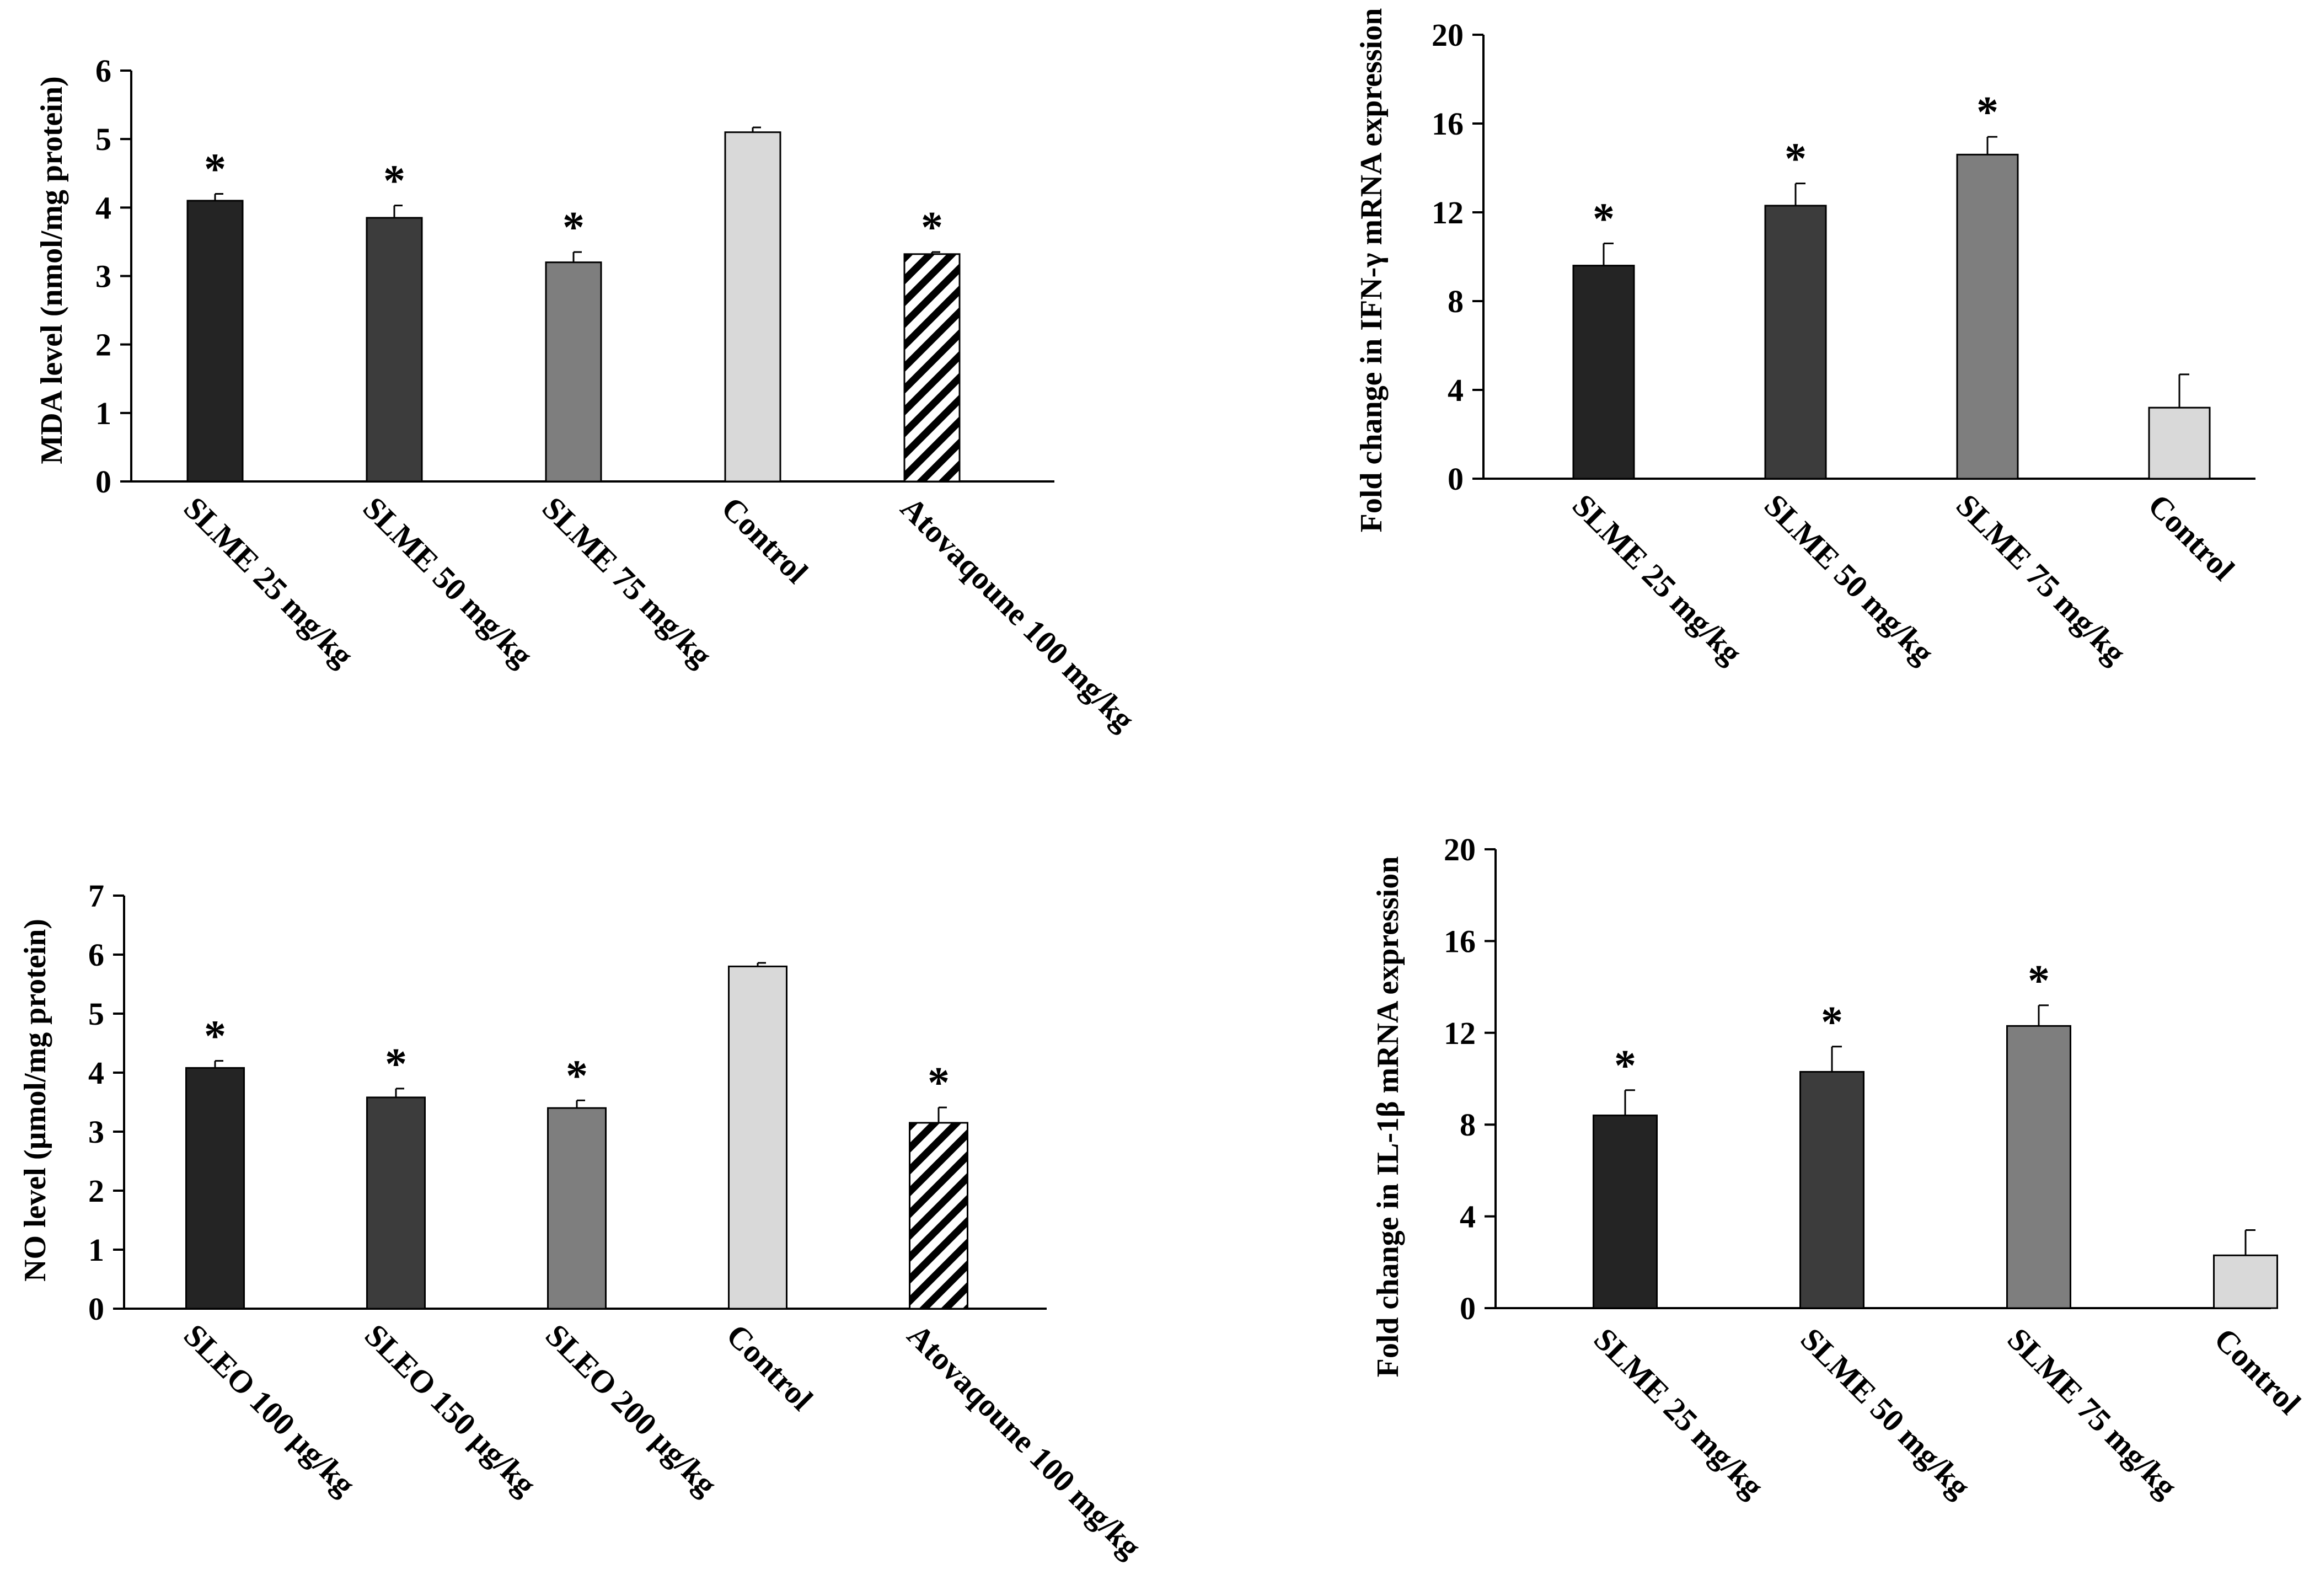  Describe the element at coordinates (1886, 1412) in the screenshot. I see `il1b-category-label: SLME 50 mg/kg` at that location.